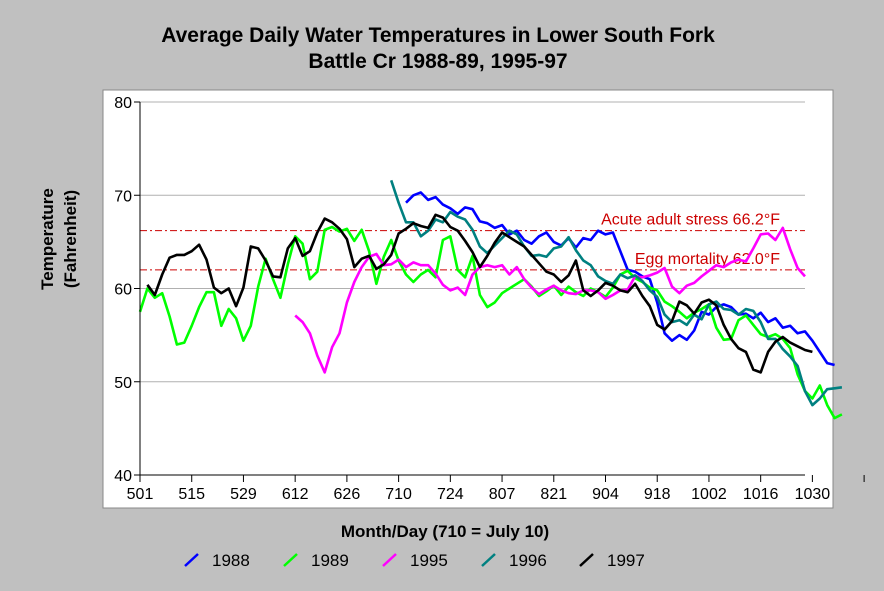  I want to click on legend-label-1988: 1988, so click(231, 560).